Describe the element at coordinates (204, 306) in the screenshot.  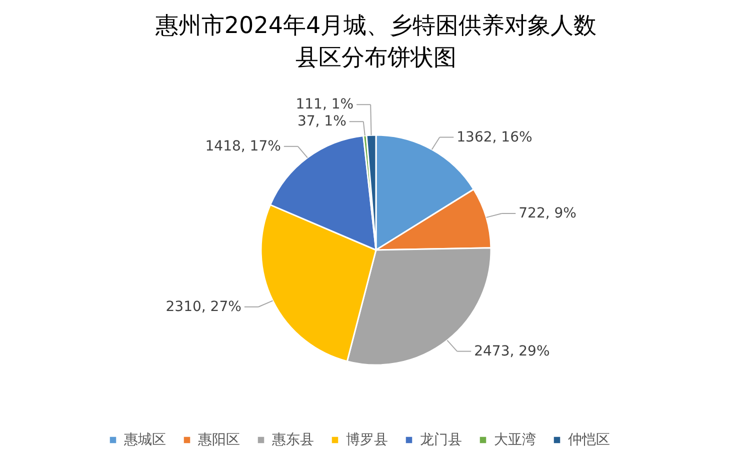
I see `data-label: 2310, 27%` at that location.